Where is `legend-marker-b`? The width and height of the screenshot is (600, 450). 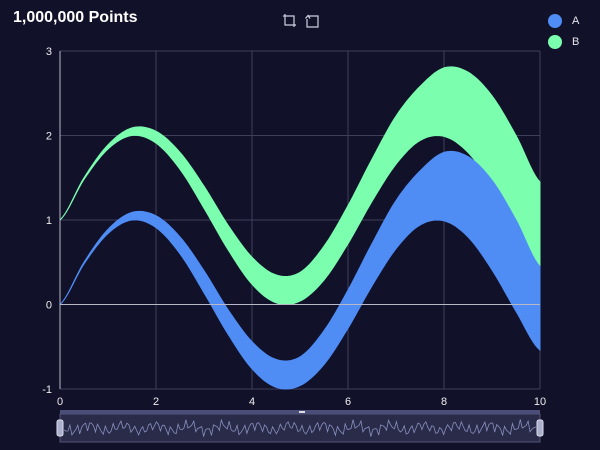
legend-marker-b is located at coordinates (555, 42).